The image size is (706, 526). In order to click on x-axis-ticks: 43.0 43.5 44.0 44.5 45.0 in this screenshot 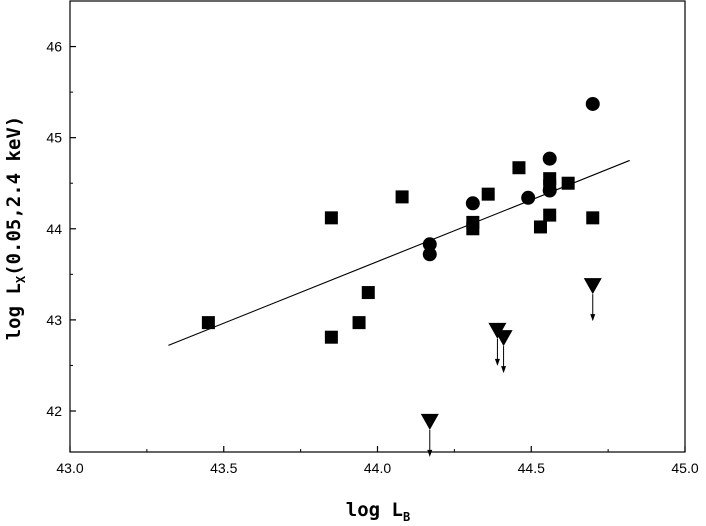, I will do `click(377, 461)`.